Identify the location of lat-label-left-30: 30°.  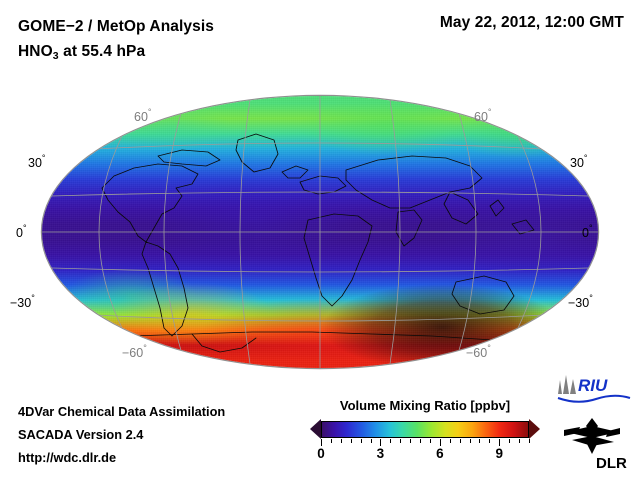
(37, 162).